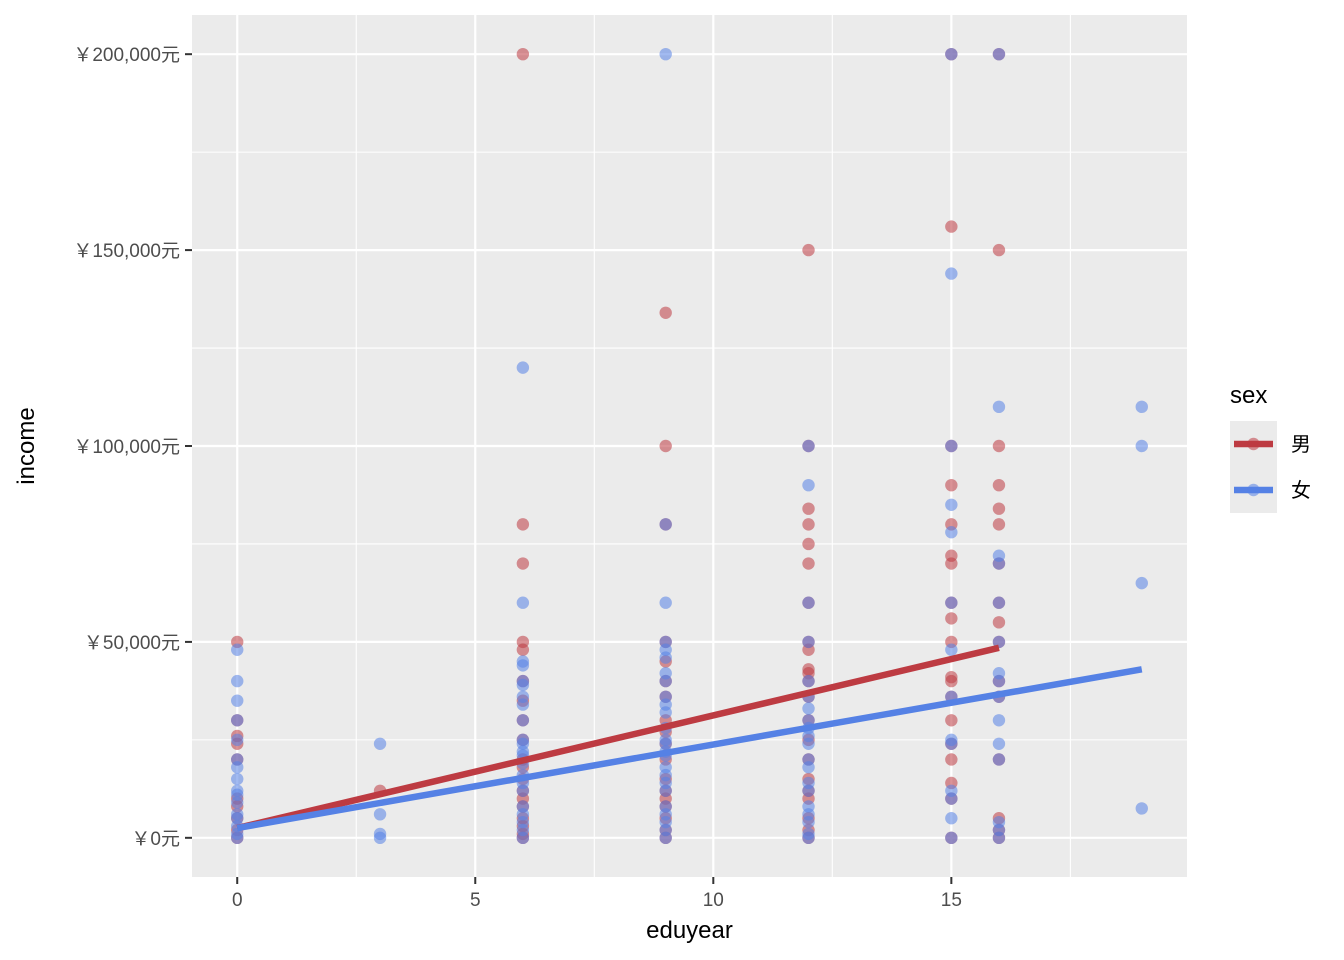 The image size is (1344, 960). I want to click on fit-lines, so click(689, 738).